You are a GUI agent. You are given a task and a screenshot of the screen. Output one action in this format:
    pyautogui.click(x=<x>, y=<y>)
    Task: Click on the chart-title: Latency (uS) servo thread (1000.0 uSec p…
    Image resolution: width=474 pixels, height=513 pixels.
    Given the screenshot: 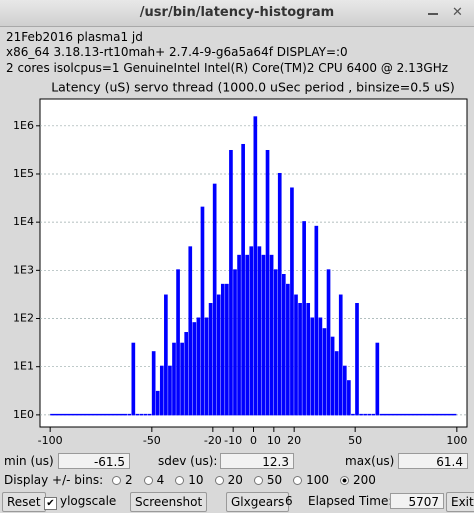 What is the action you would take?
    pyautogui.click(x=253, y=87)
    